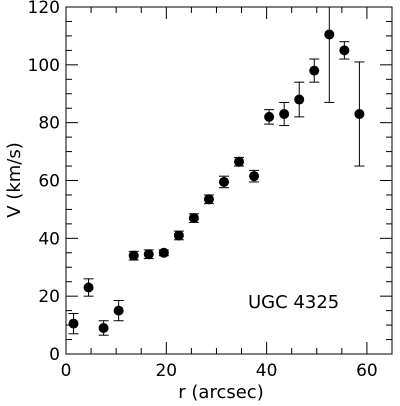 The width and height of the screenshot is (400, 406). What do you see at coordinates (220, 392) in the screenshot?
I see `x-axis-title: r (arcsec)` at bounding box center [220, 392].